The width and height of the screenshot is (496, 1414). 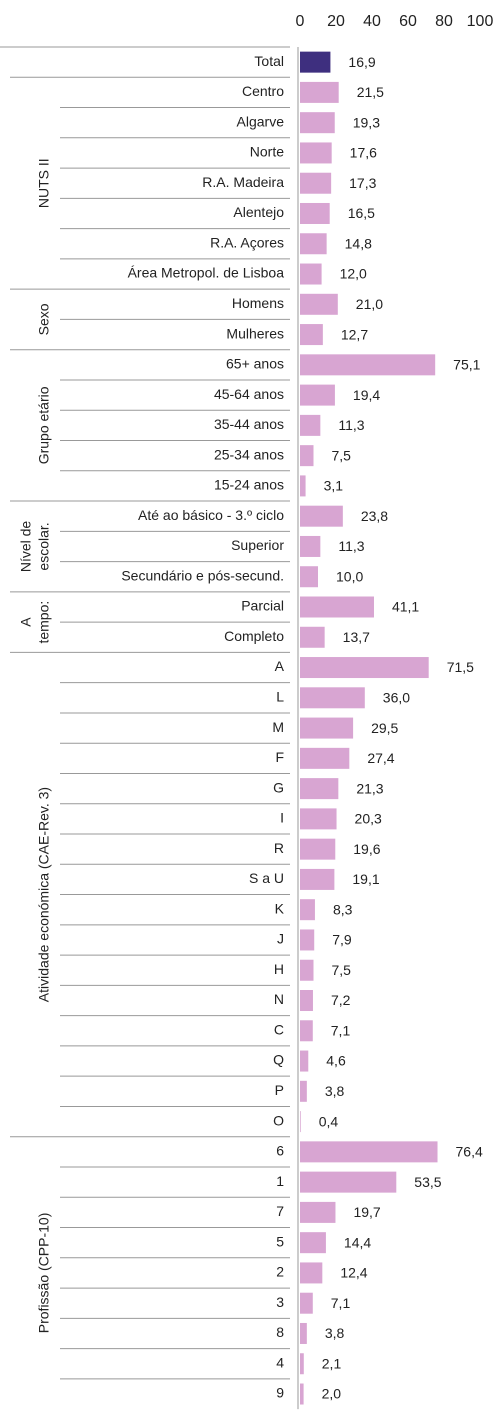 What do you see at coordinates (280, 1211) in the screenshot?
I see `category-label: 7` at bounding box center [280, 1211].